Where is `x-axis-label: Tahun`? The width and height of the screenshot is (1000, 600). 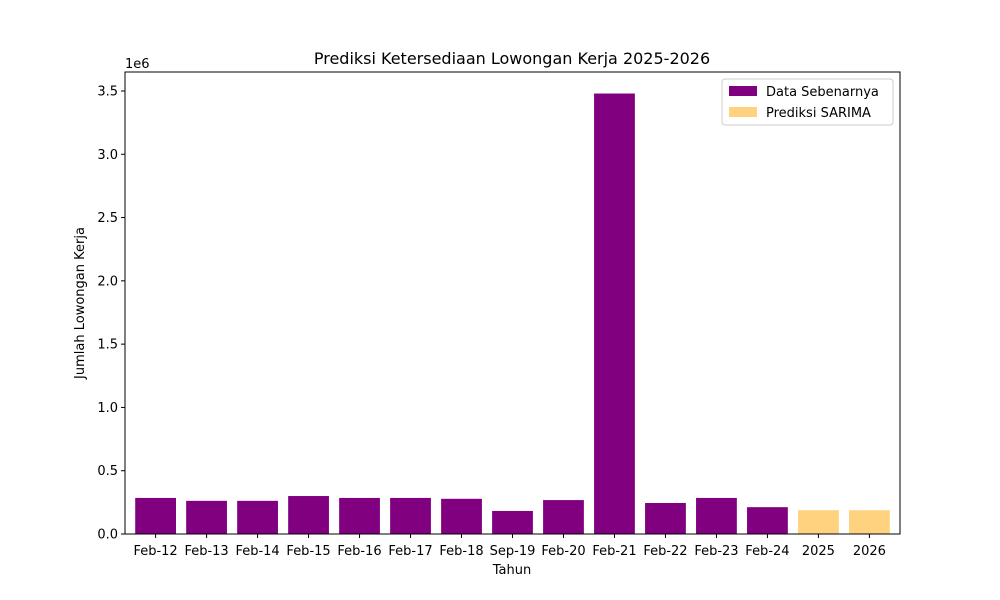
x-axis-label: Tahun is located at coordinates (511, 570).